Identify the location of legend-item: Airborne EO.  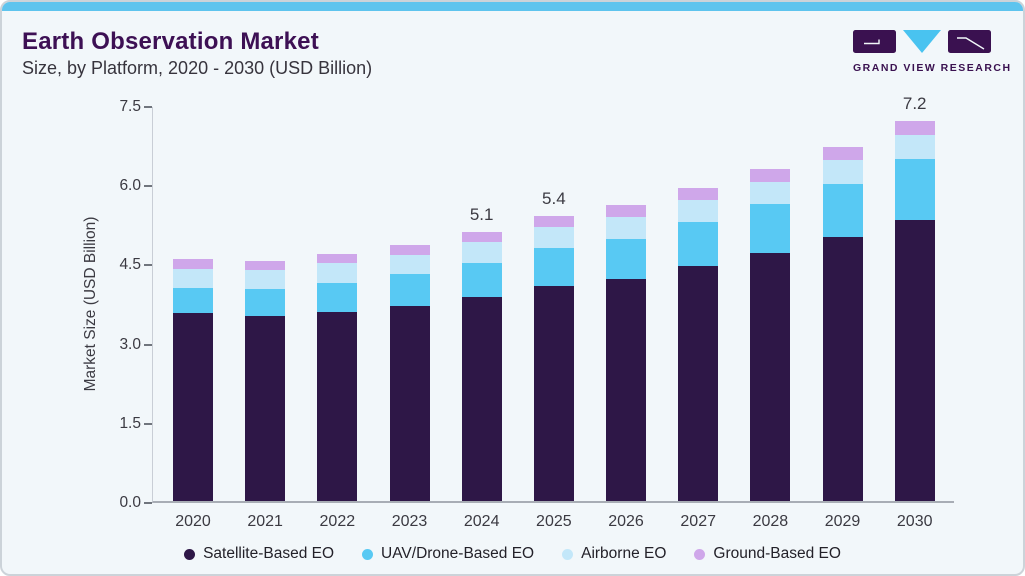
(614, 554).